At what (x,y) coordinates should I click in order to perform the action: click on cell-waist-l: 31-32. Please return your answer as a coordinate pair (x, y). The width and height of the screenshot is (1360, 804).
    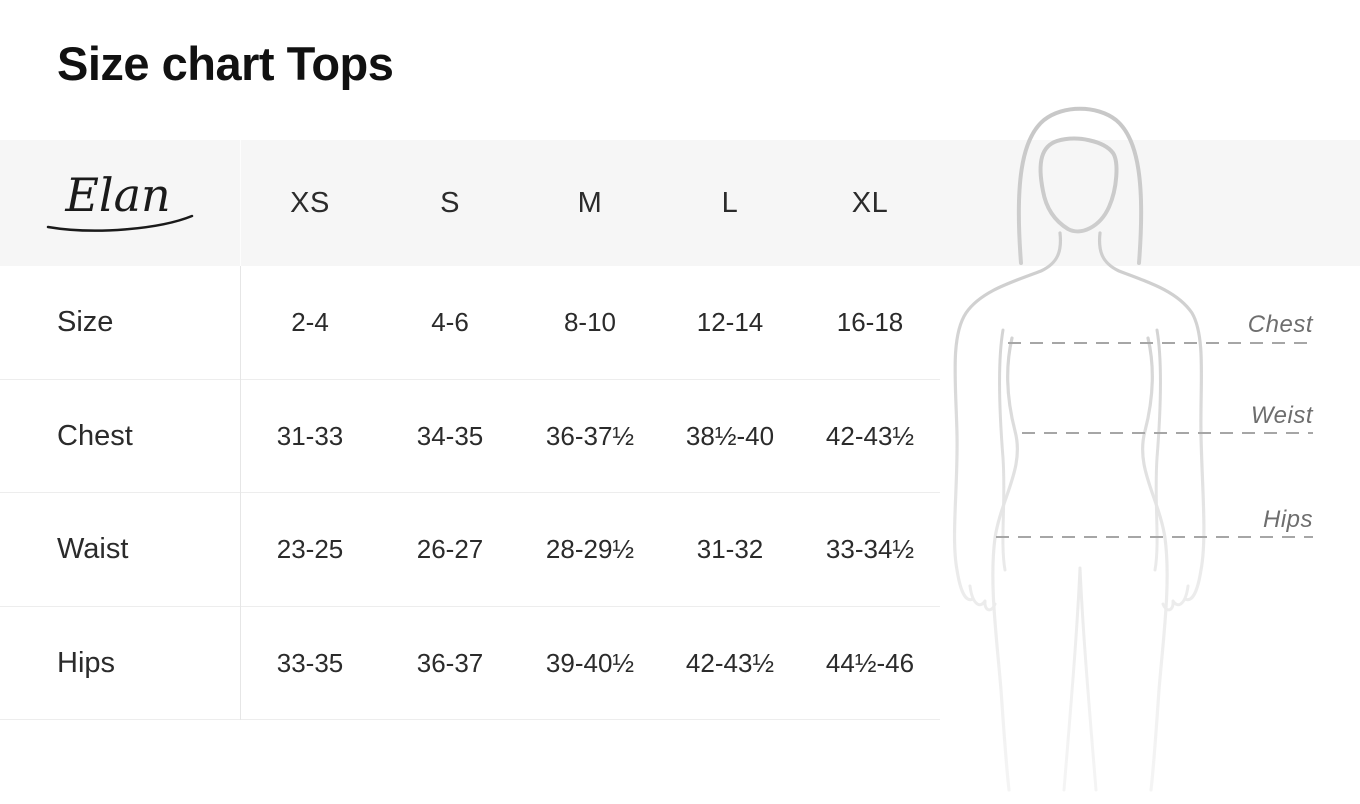
    Looking at the image, I should click on (730, 550).